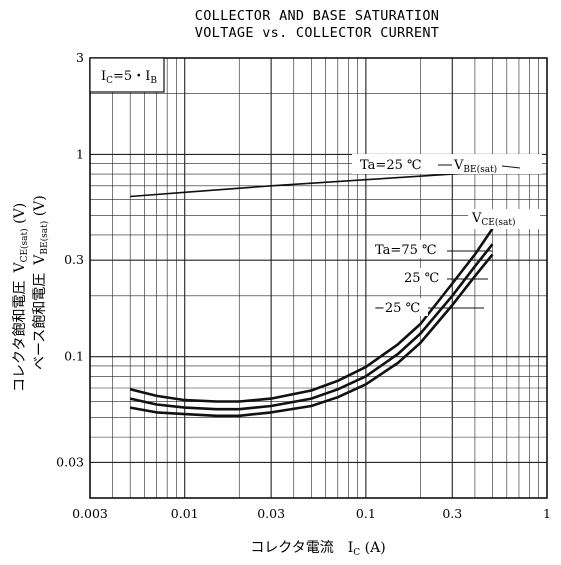  Describe the element at coordinates (74, 259) in the screenshot. I see `y-tick-label: 0.3` at that location.